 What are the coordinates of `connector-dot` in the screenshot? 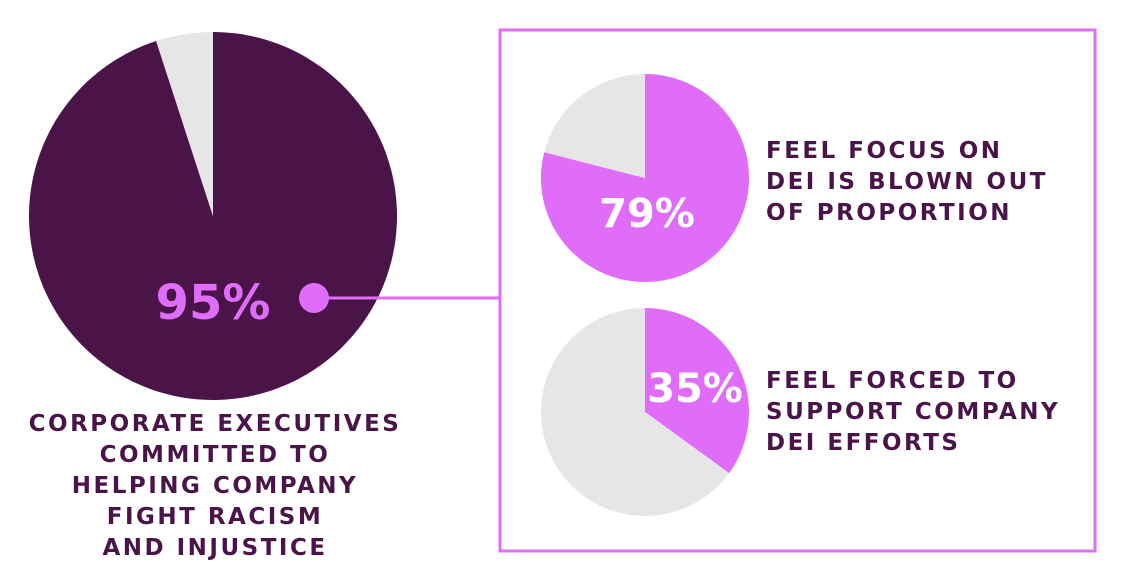 It's located at (314, 298).